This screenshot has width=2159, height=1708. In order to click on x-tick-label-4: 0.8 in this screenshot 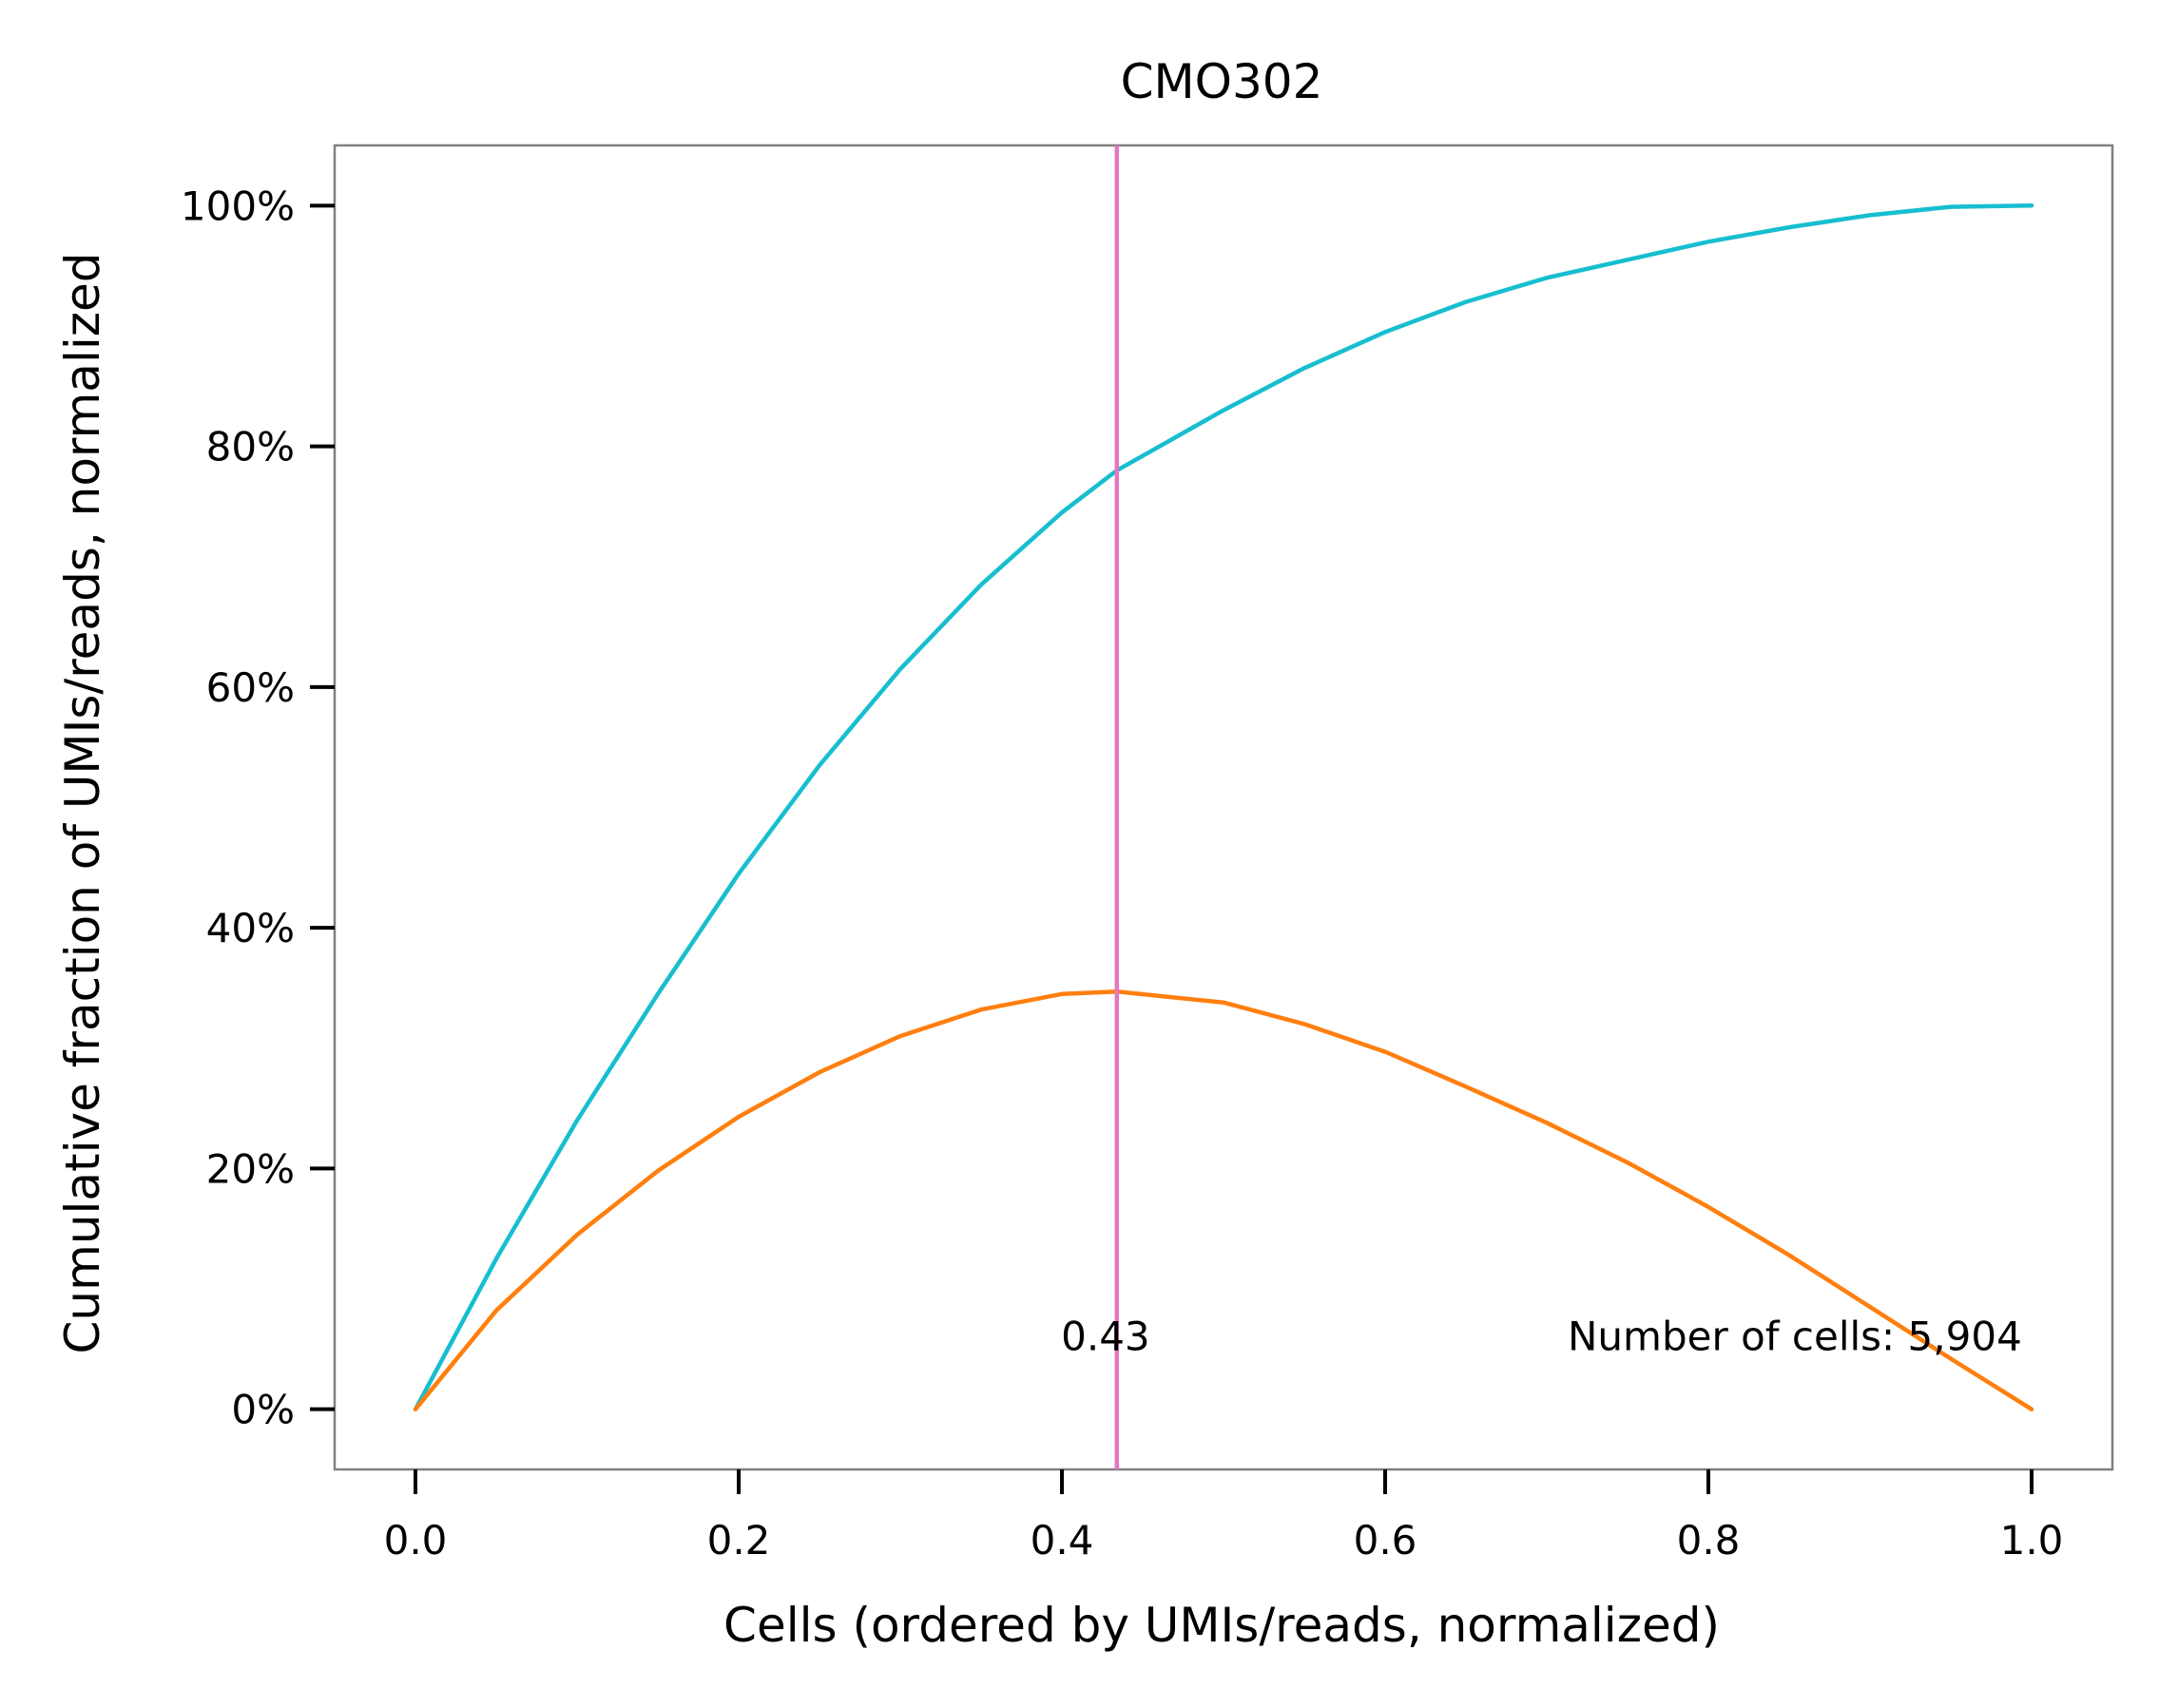, I will do `click(1709, 1540)`.